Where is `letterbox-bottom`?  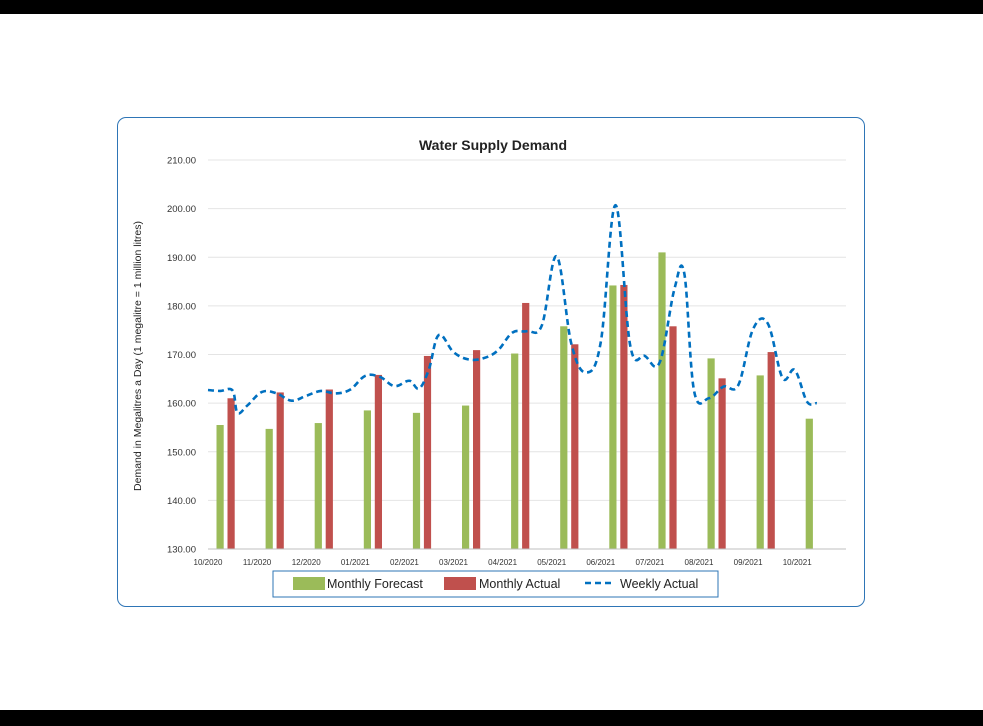
letterbox-bottom is located at coordinates (491, 718).